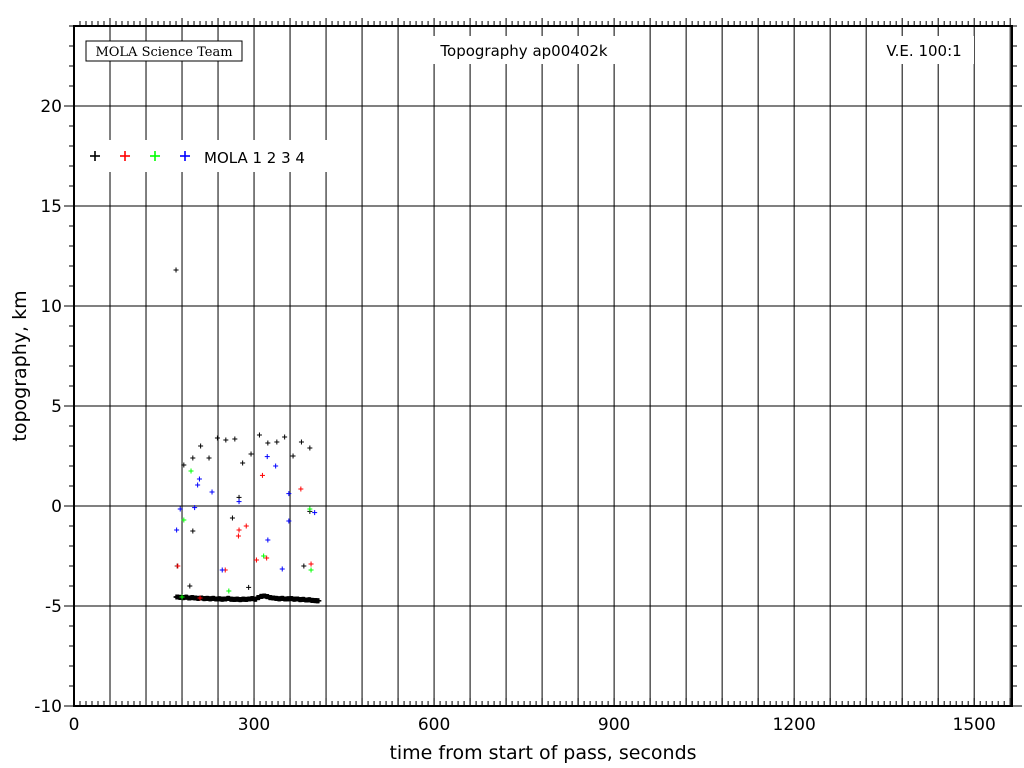  Describe the element at coordinates (254, 158) in the screenshot. I see `legend-label: MOLA 1 2 3 4` at that location.